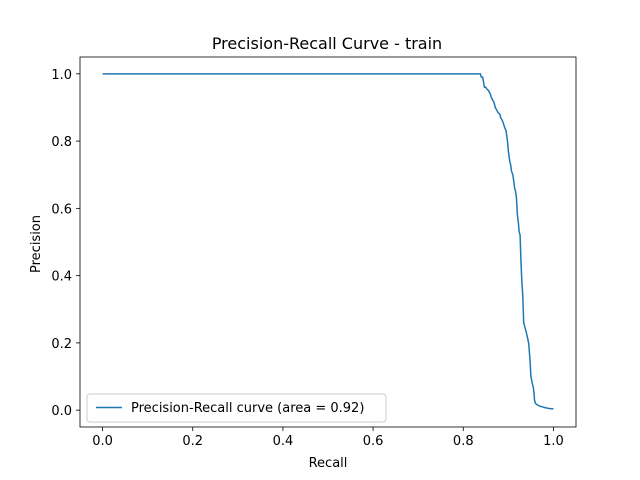 Image resolution: width=640 pixels, height=480 pixels. What do you see at coordinates (61, 142) in the screenshot?
I see `y-tick-label: 0.8` at bounding box center [61, 142].